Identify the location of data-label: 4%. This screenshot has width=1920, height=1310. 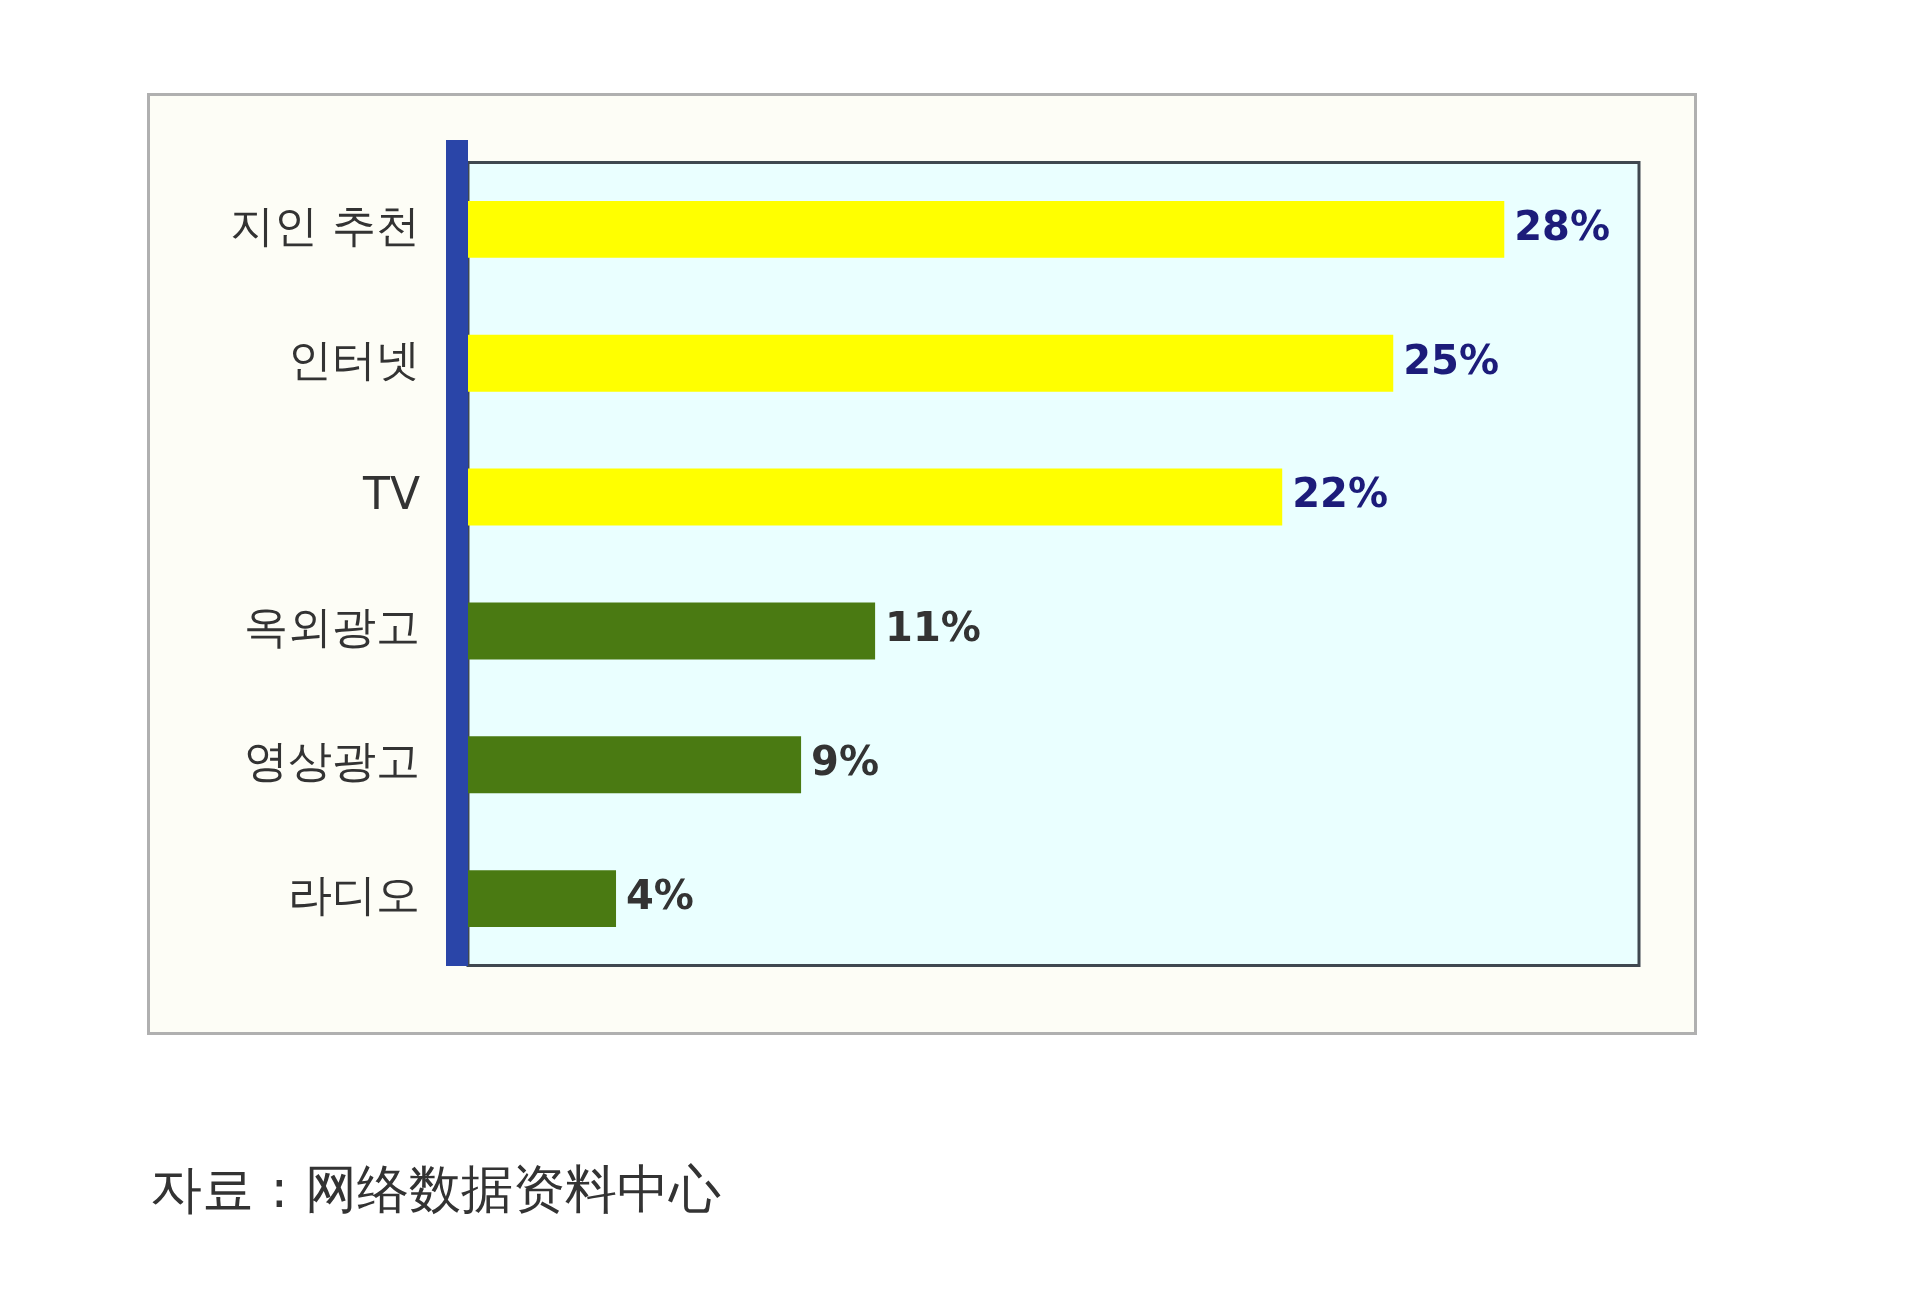
(660, 895).